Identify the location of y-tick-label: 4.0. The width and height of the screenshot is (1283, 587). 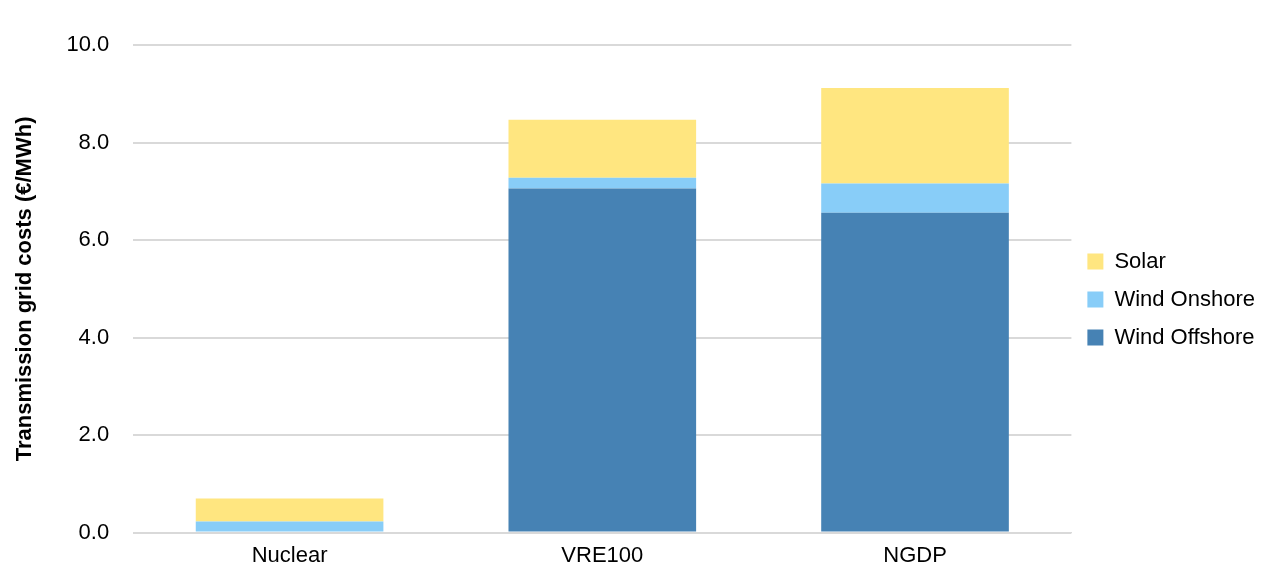
(94, 336).